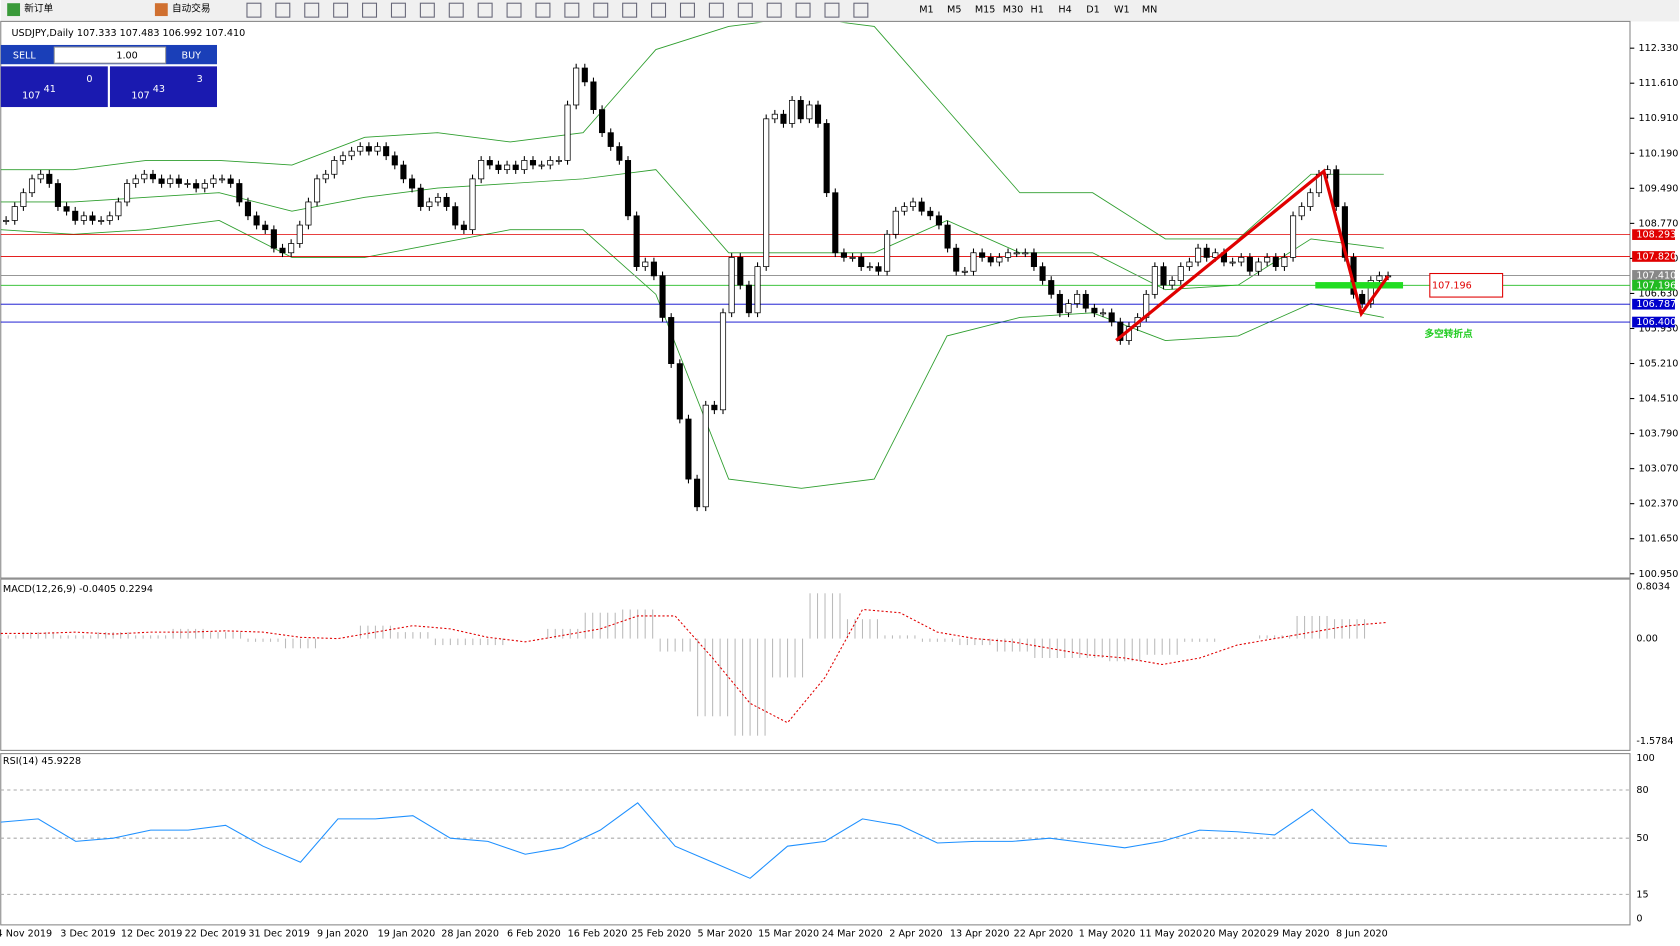 The image size is (1680, 946). What do you see at coordinates (1064, 10) in the screenshot?
I see `period-button: H4` at bounding box center [1064, 10].